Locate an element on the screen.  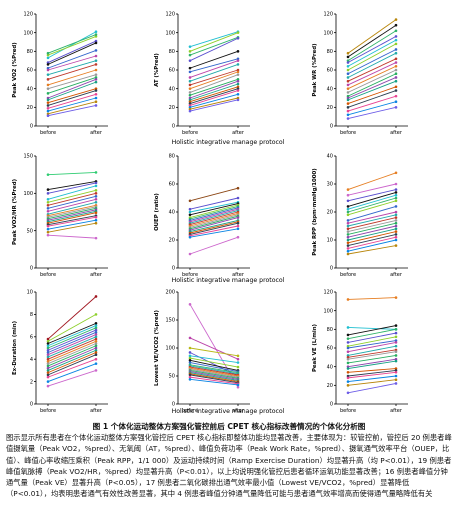
x-tick-label-after: after is located at coordinates (238, 411).